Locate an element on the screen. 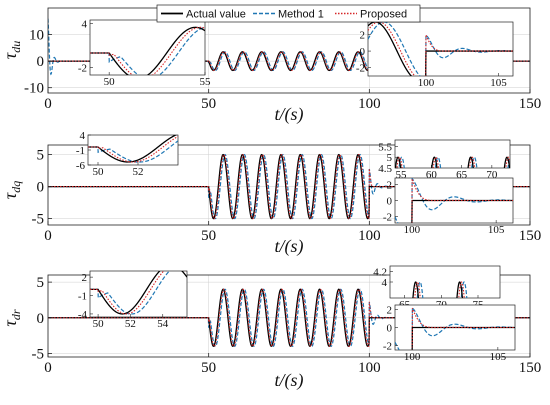 The height and width of the screenshot is (405, 550). y-axis-label: τdq is located at coordinates (11, 190).